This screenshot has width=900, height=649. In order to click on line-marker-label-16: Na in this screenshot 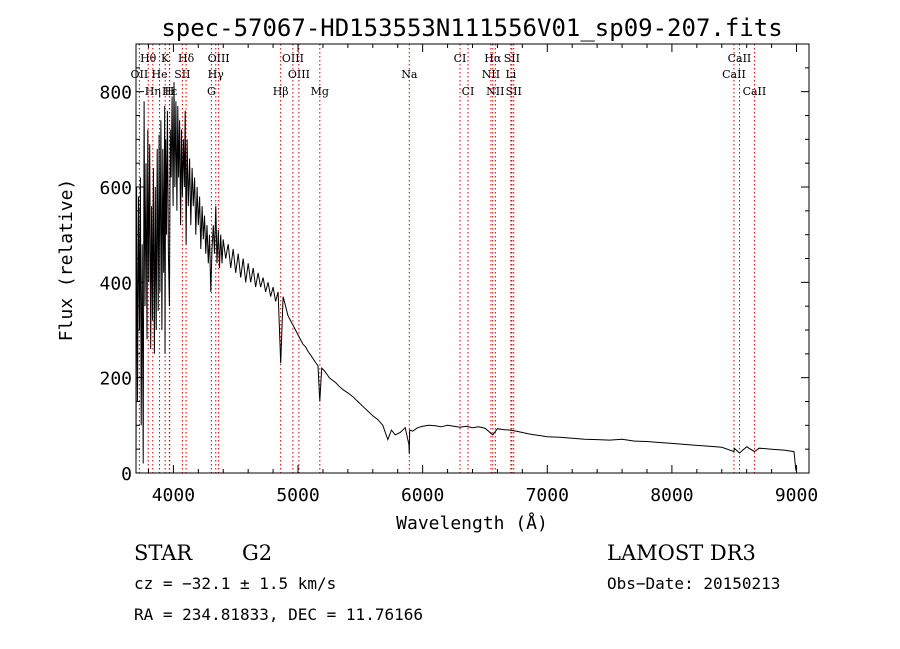, I will do `click(409, 74)`.